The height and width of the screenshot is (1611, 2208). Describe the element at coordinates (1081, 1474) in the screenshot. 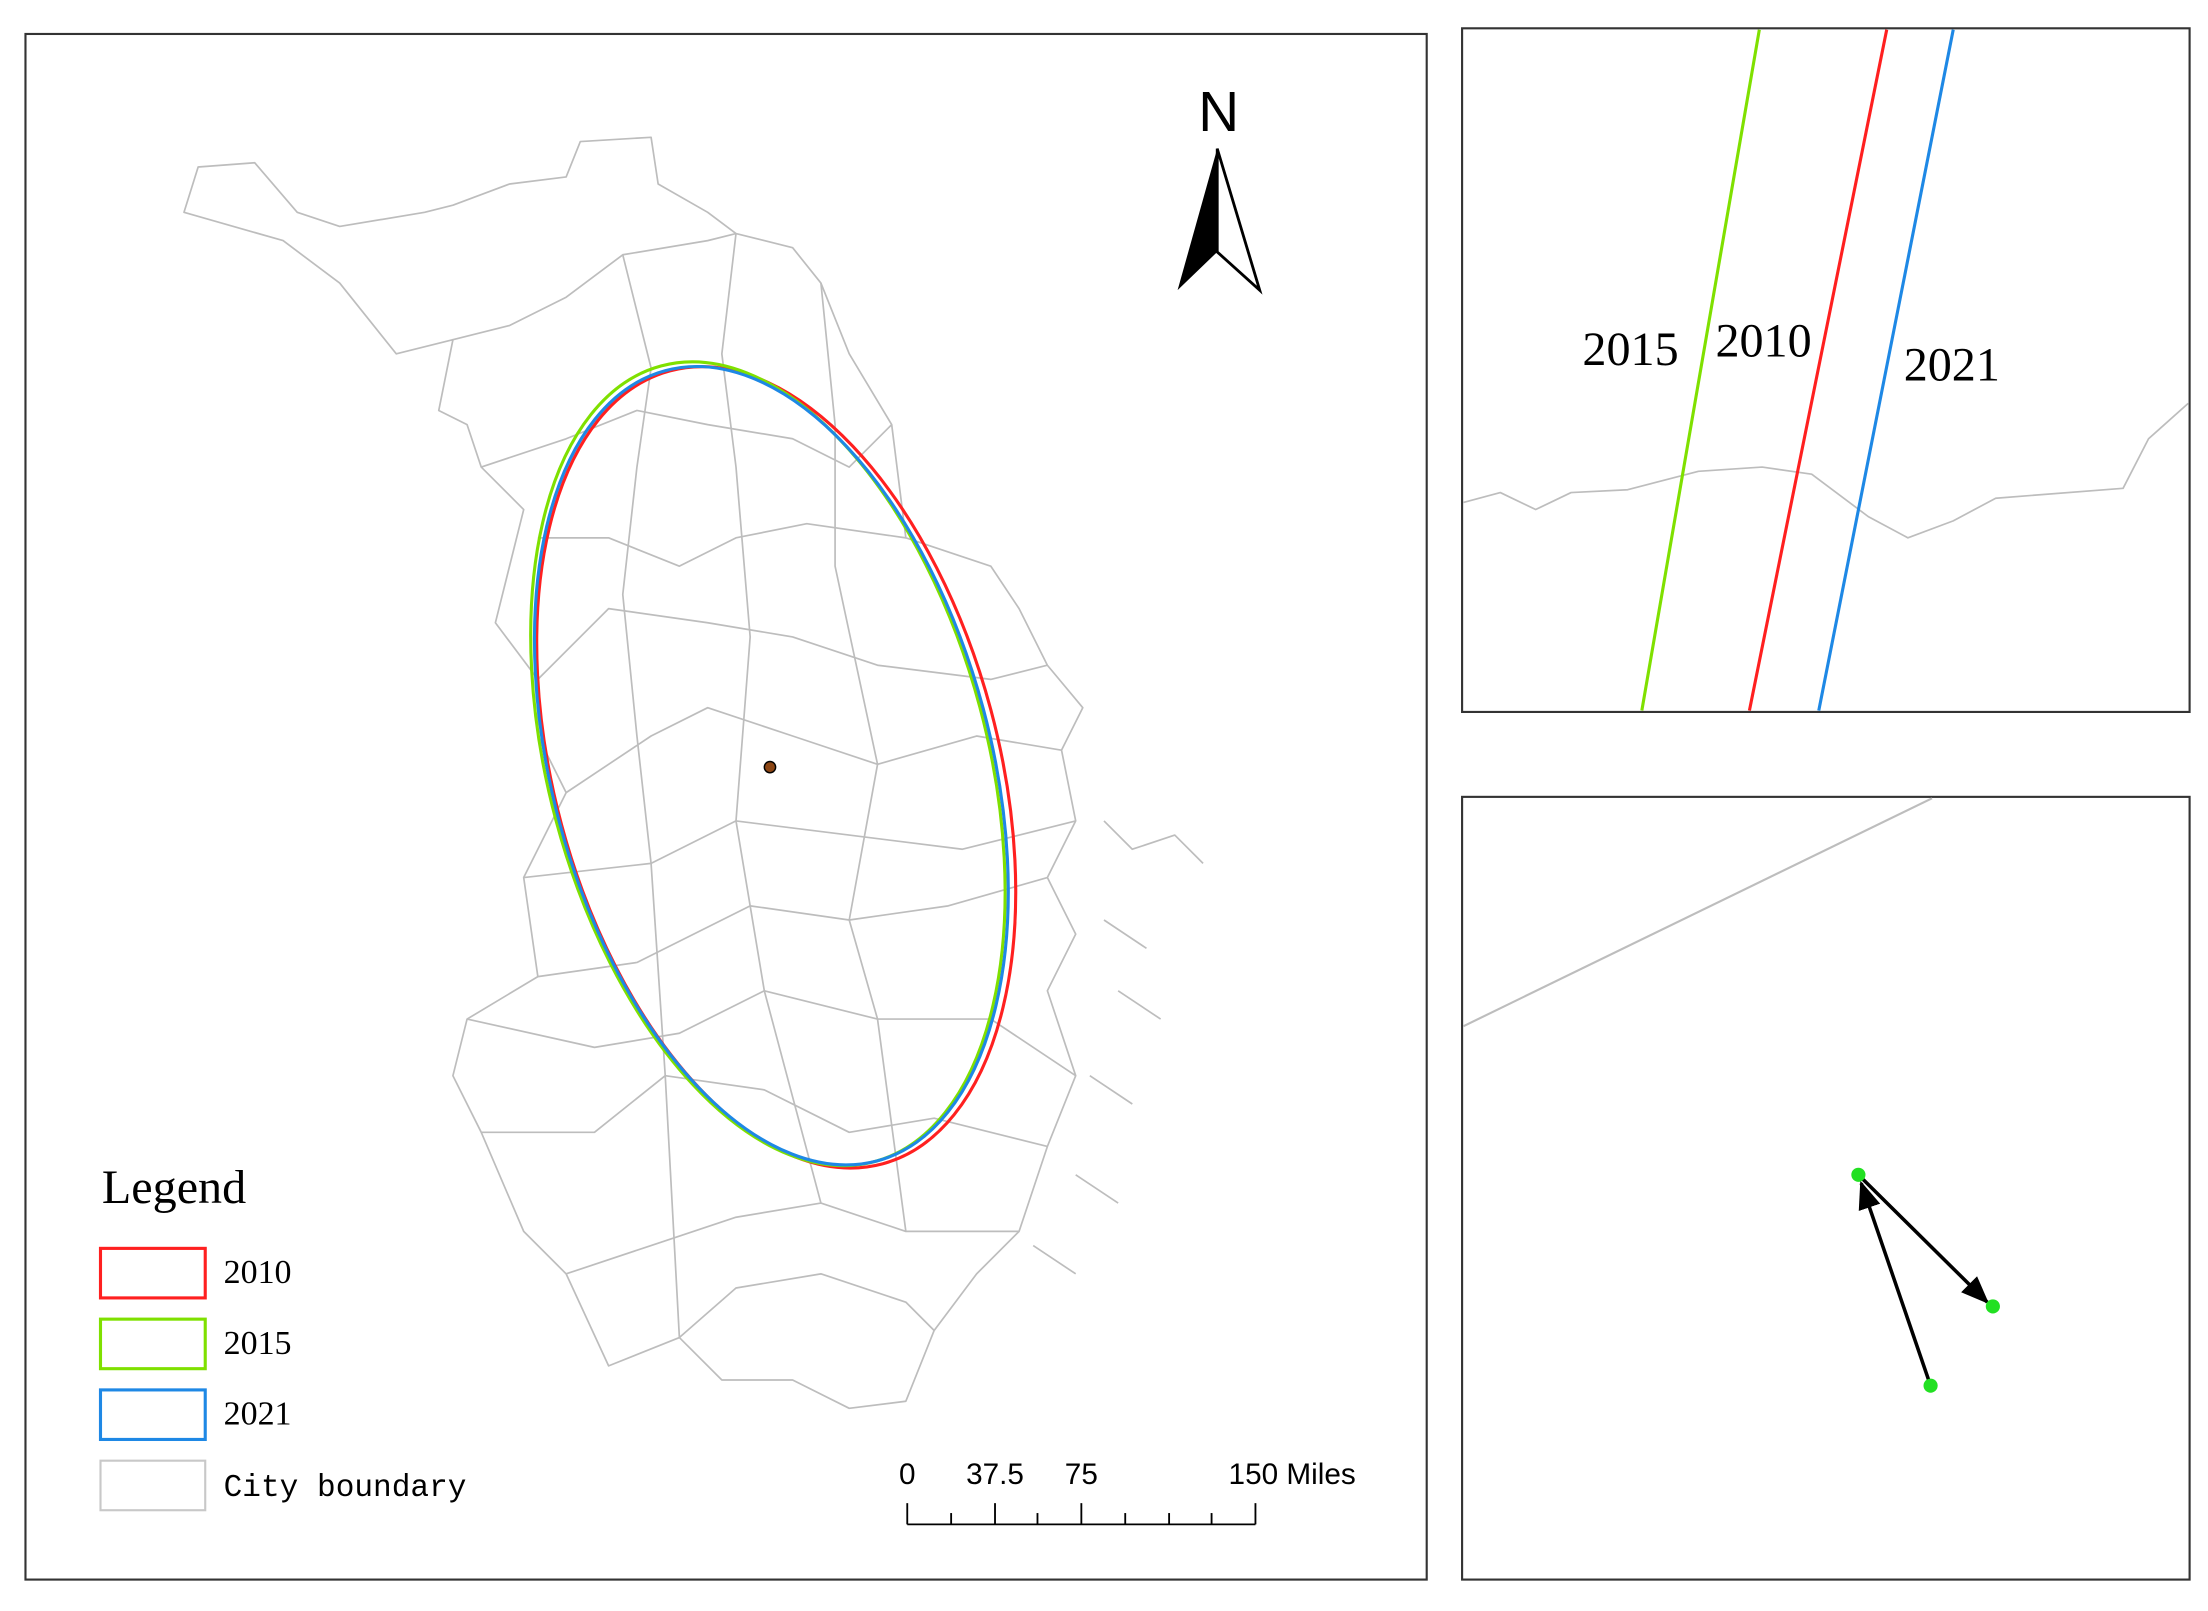

I see `scale-label: 75` at that location.